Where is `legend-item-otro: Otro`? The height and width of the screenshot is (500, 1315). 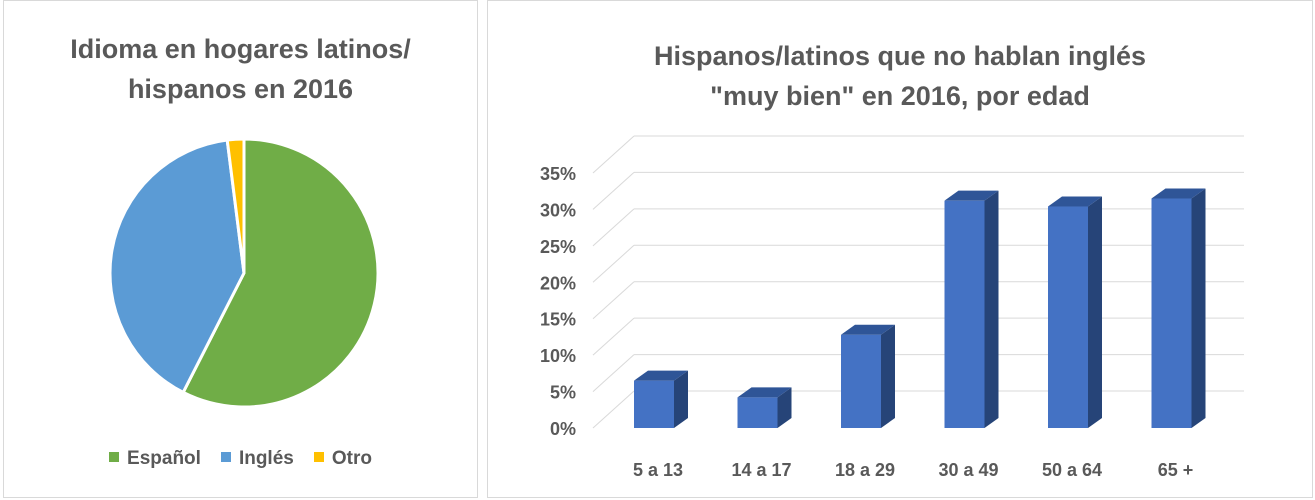 legend-item-otro: Otro is located at coordinates (342, 459).